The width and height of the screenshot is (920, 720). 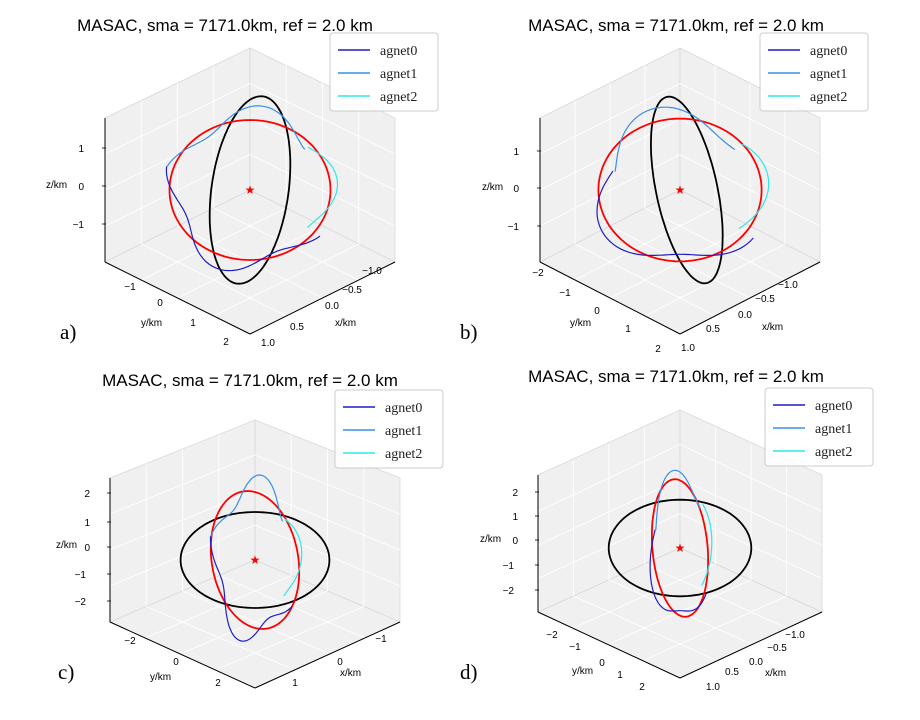 What do you see at coordinates (68, 332) in the screenshot?
I see `panel-tag-a: a)` at bounding box center [68, 332].